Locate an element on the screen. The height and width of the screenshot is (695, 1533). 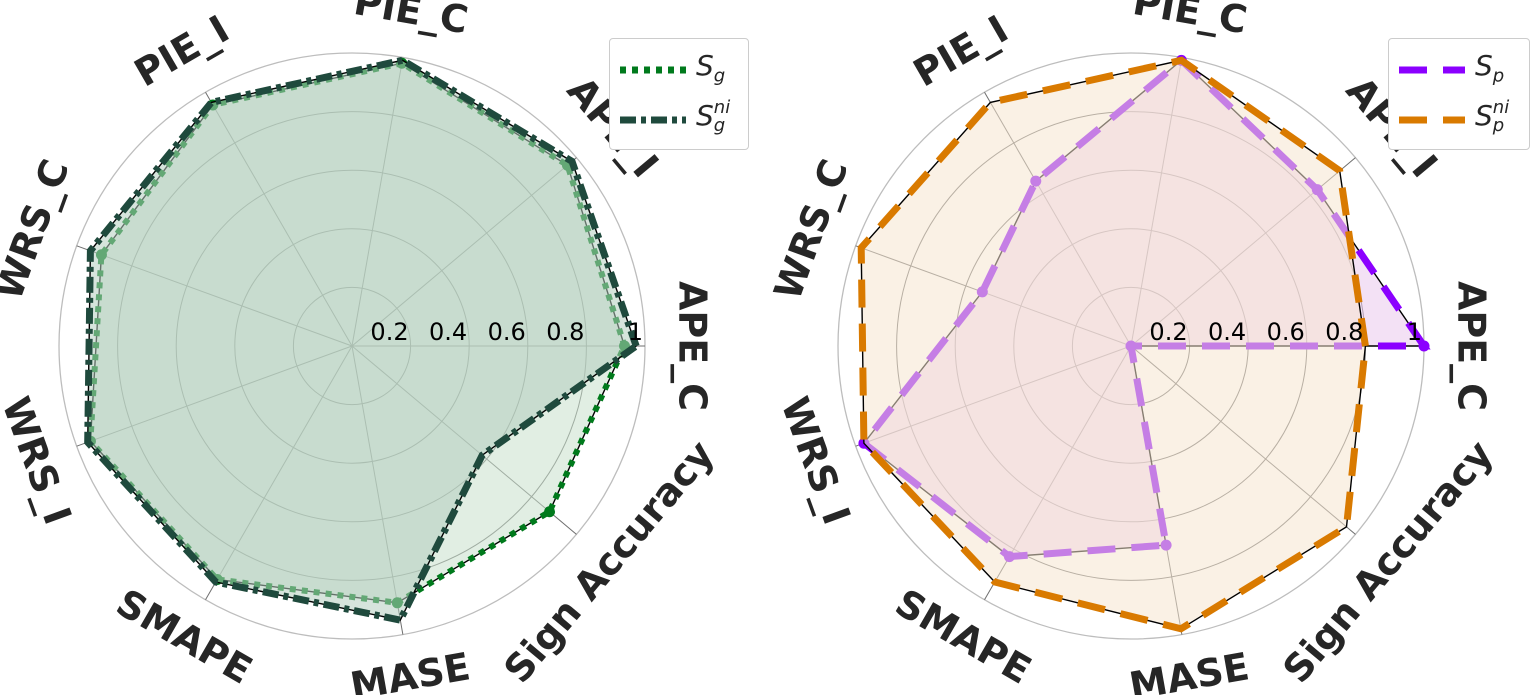
point-s-p-ape-c is located at coordinates (1424, 346).